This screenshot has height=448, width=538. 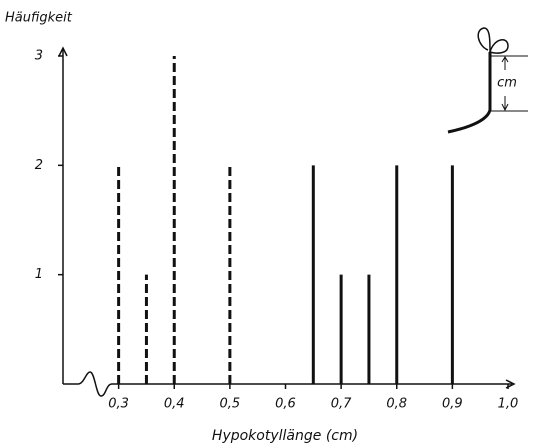 I want to click on x-tick-label: 0,5, so click(x=230, y=404).